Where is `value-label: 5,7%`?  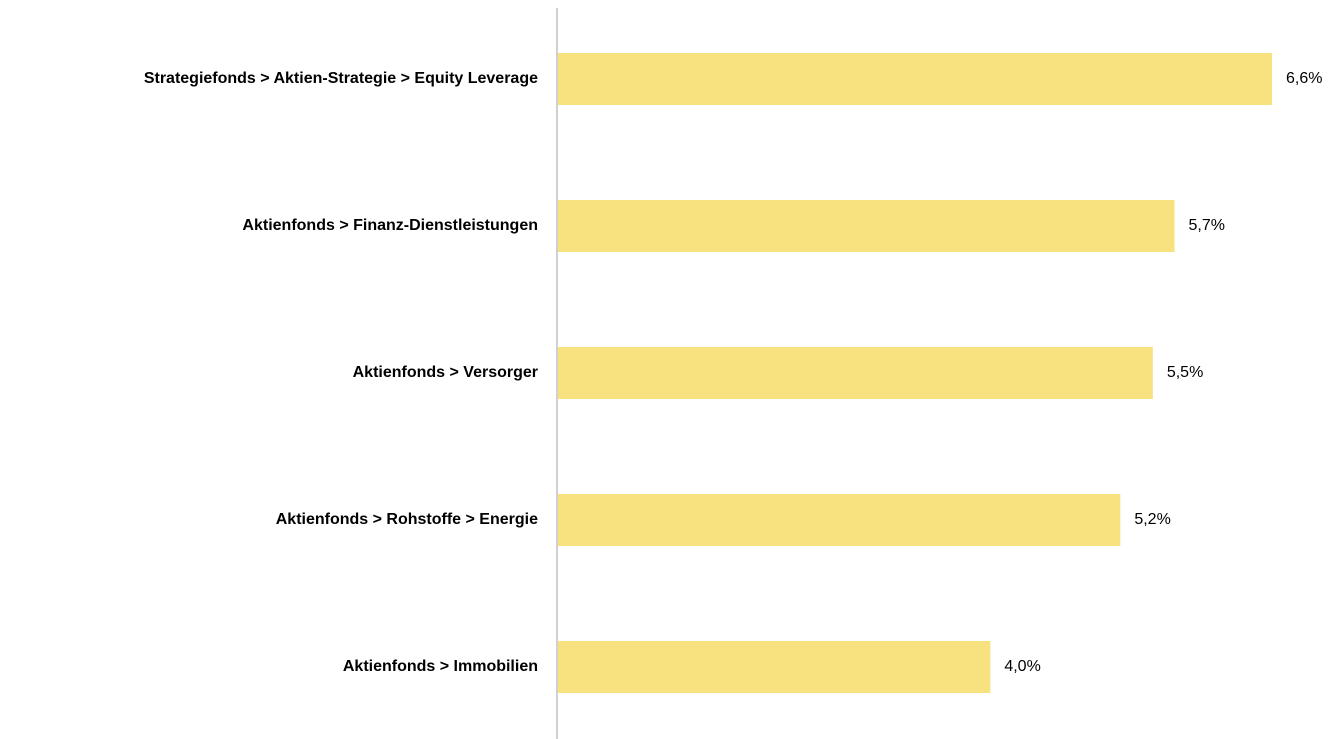
value-label: 5,7% is located at coordinates (1207, 225).